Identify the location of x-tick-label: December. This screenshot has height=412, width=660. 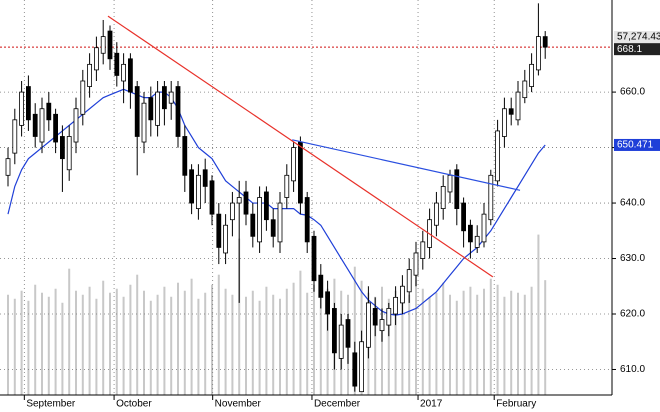
(337, 404).